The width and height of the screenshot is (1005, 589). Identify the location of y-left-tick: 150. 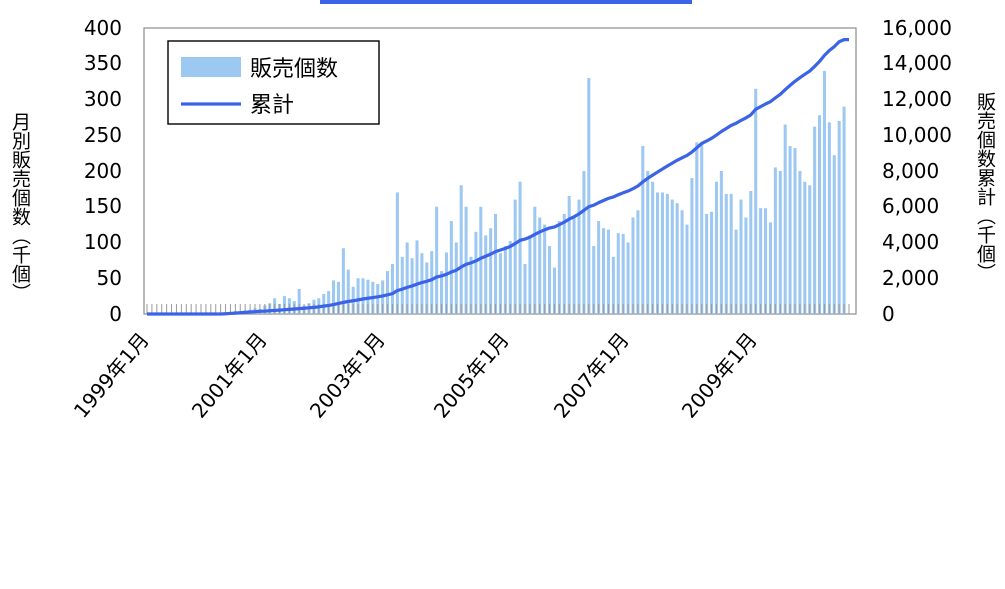
(103, 206).